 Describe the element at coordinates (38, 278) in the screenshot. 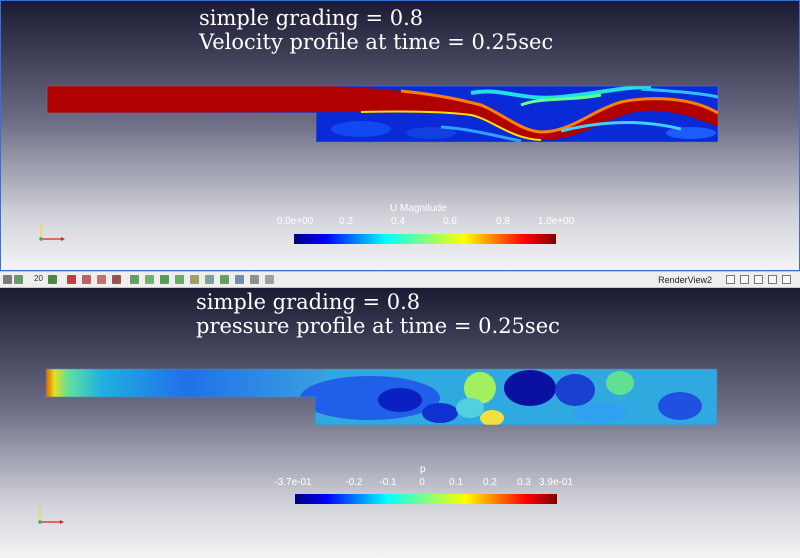

I see `frame-value: 20` at that location.